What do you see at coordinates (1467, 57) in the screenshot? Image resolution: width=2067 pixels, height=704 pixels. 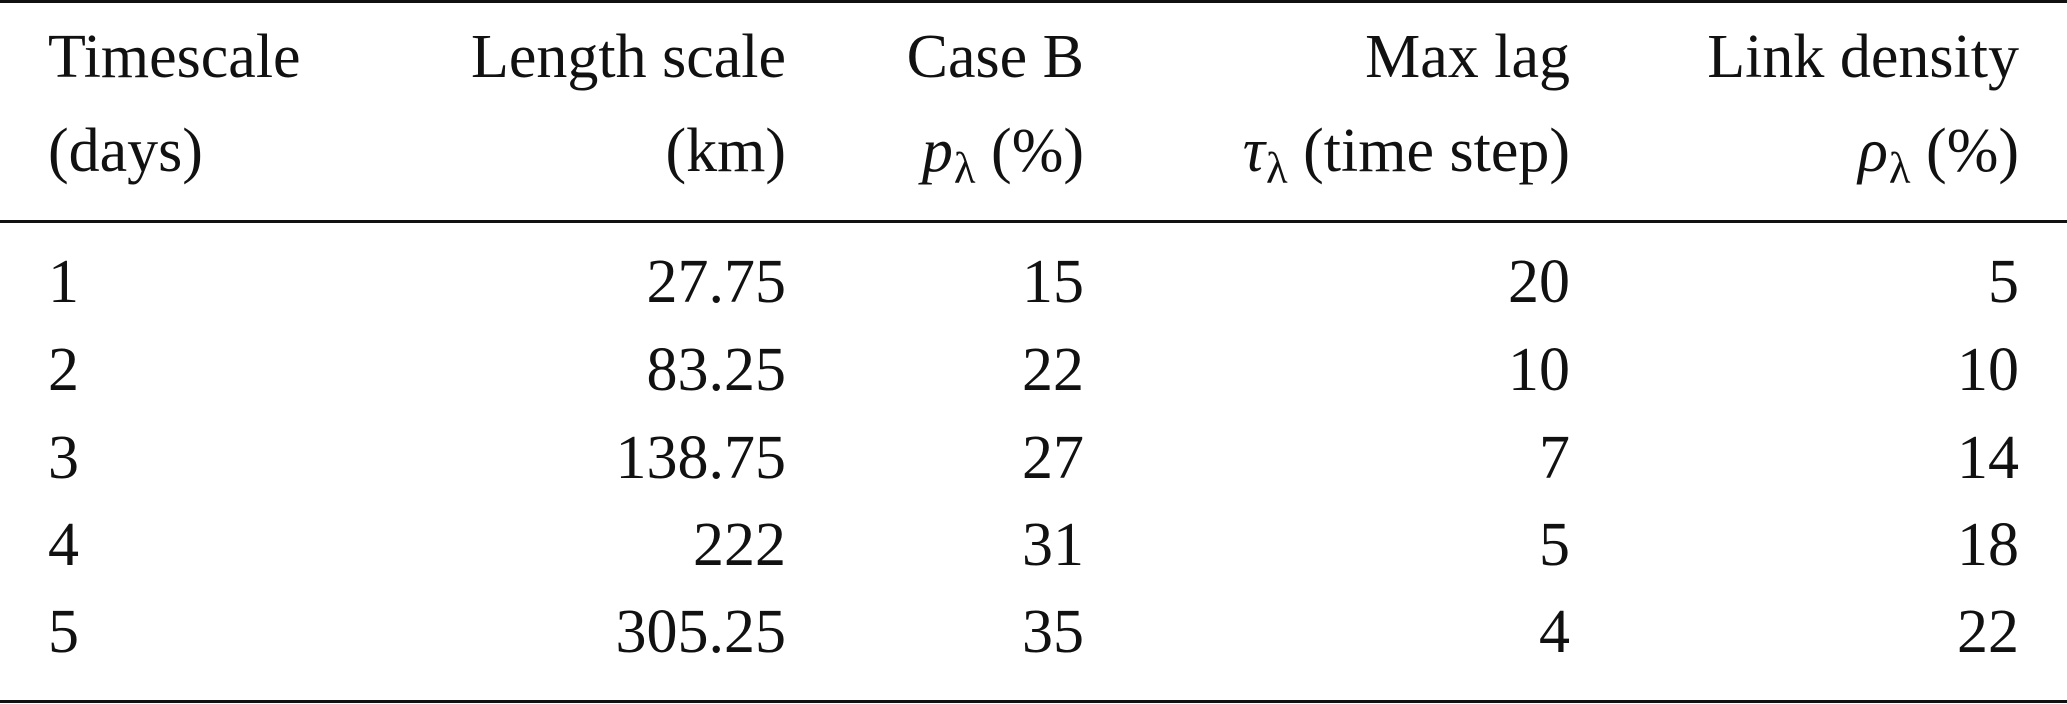 I see `header-max-lag: Max lag` at bounding box center [1467, 57].